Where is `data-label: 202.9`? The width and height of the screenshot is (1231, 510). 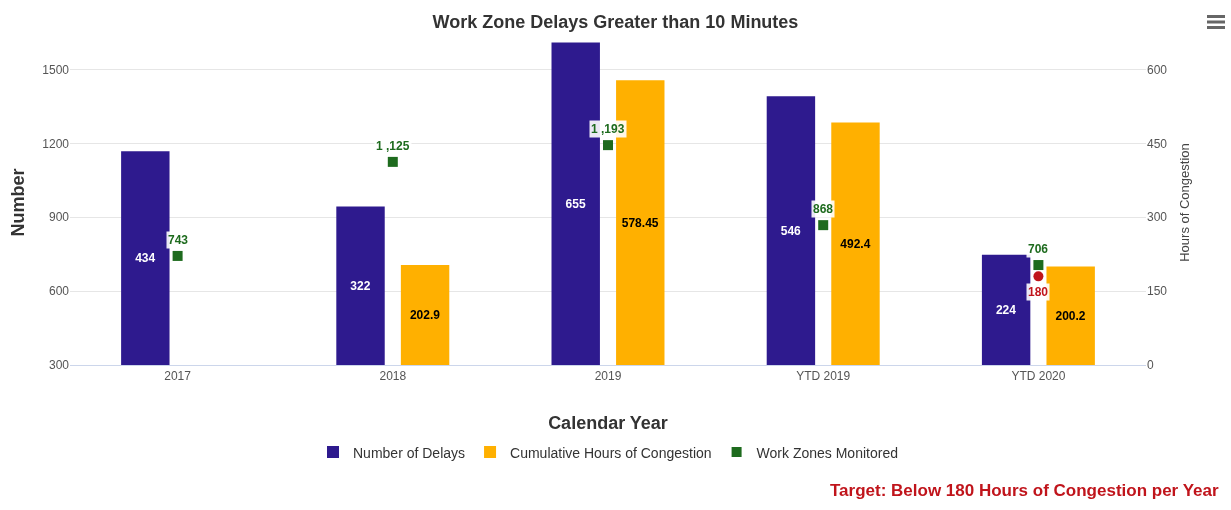
data-label: 202.9 is located at coordinates (425, 315).